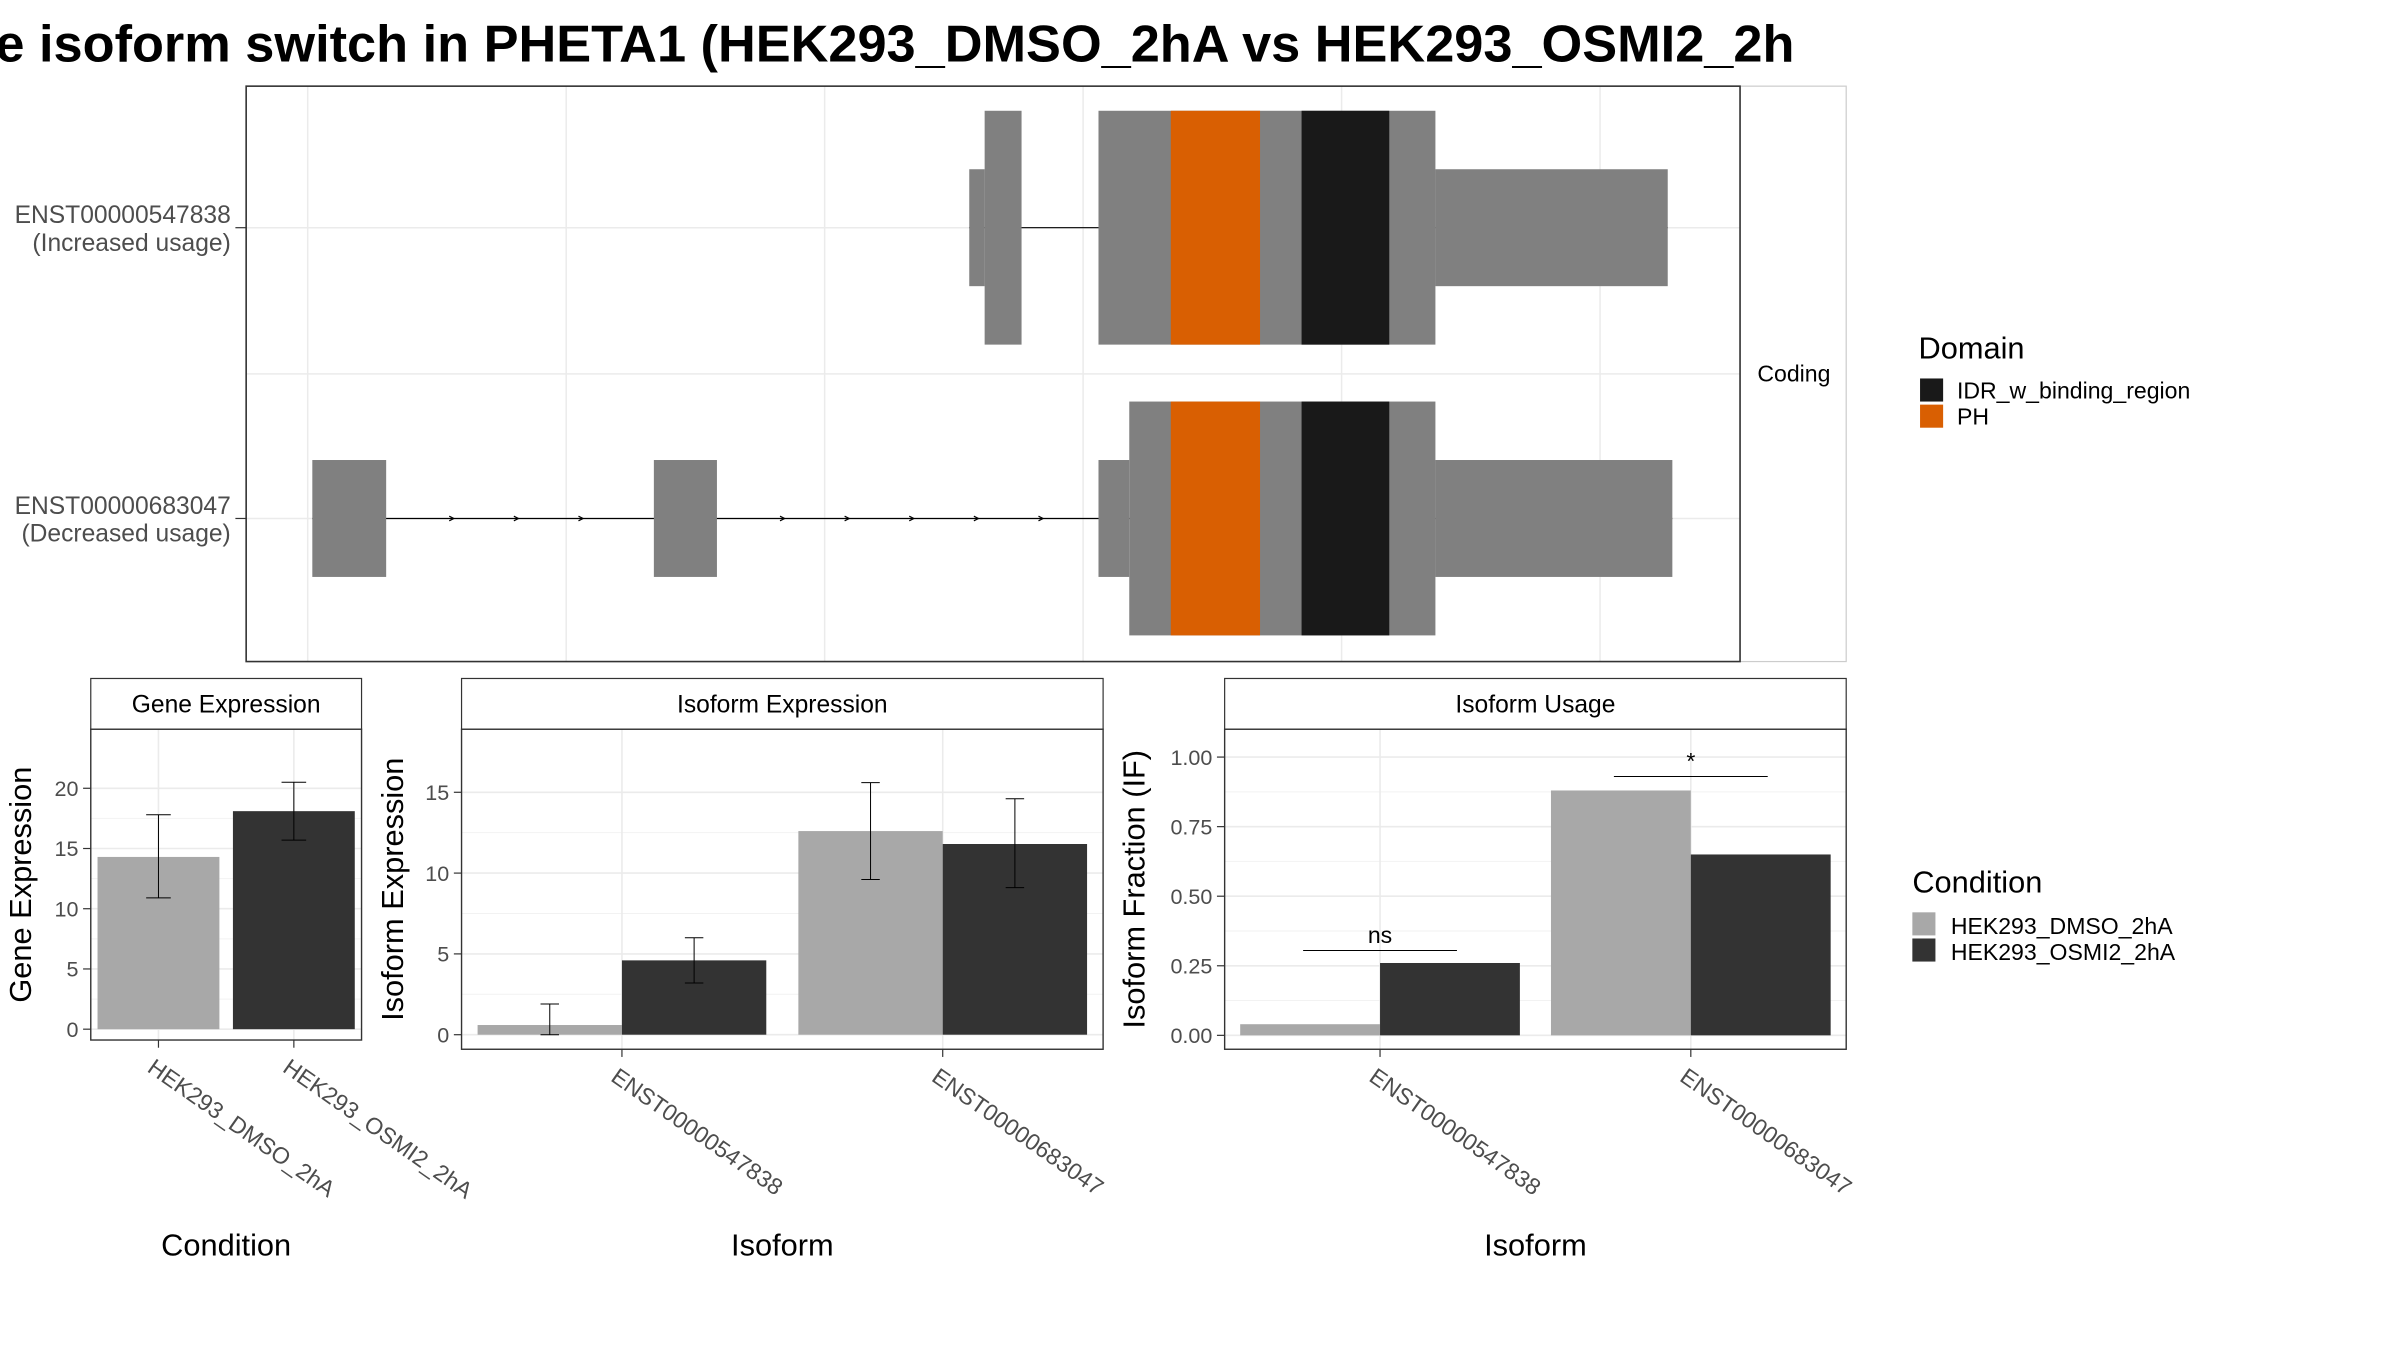  I want to click on isoform-label: ENST00000683047, so click(123, 506).